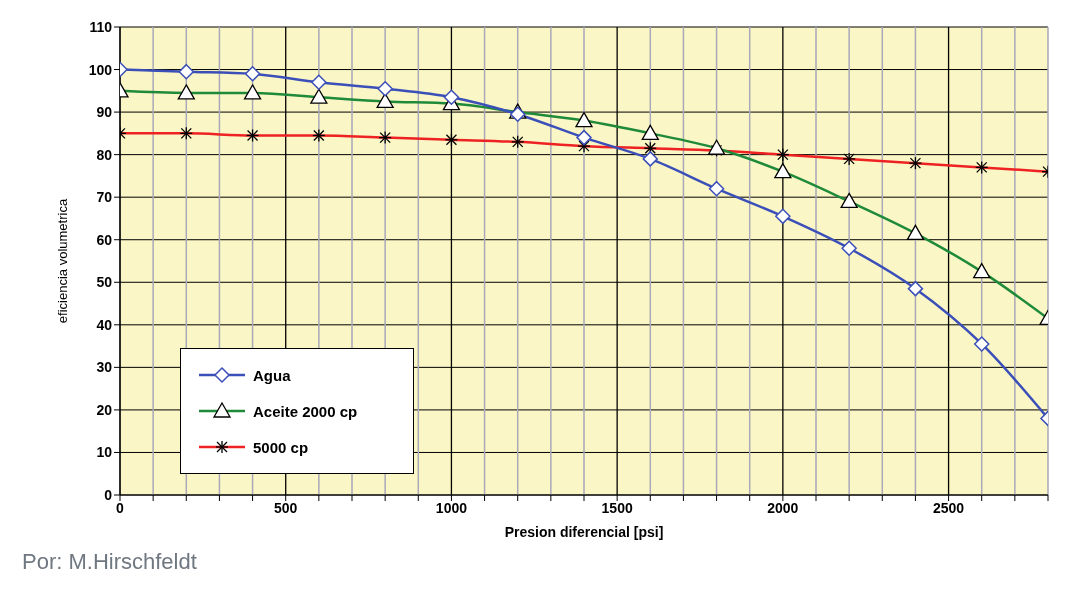 This screenshot has height=593, width=1073. What do you see at coordinates (948, 507) in the screenshot?
I see `x-tick-label: 2500` at bounding box center [948, 507].